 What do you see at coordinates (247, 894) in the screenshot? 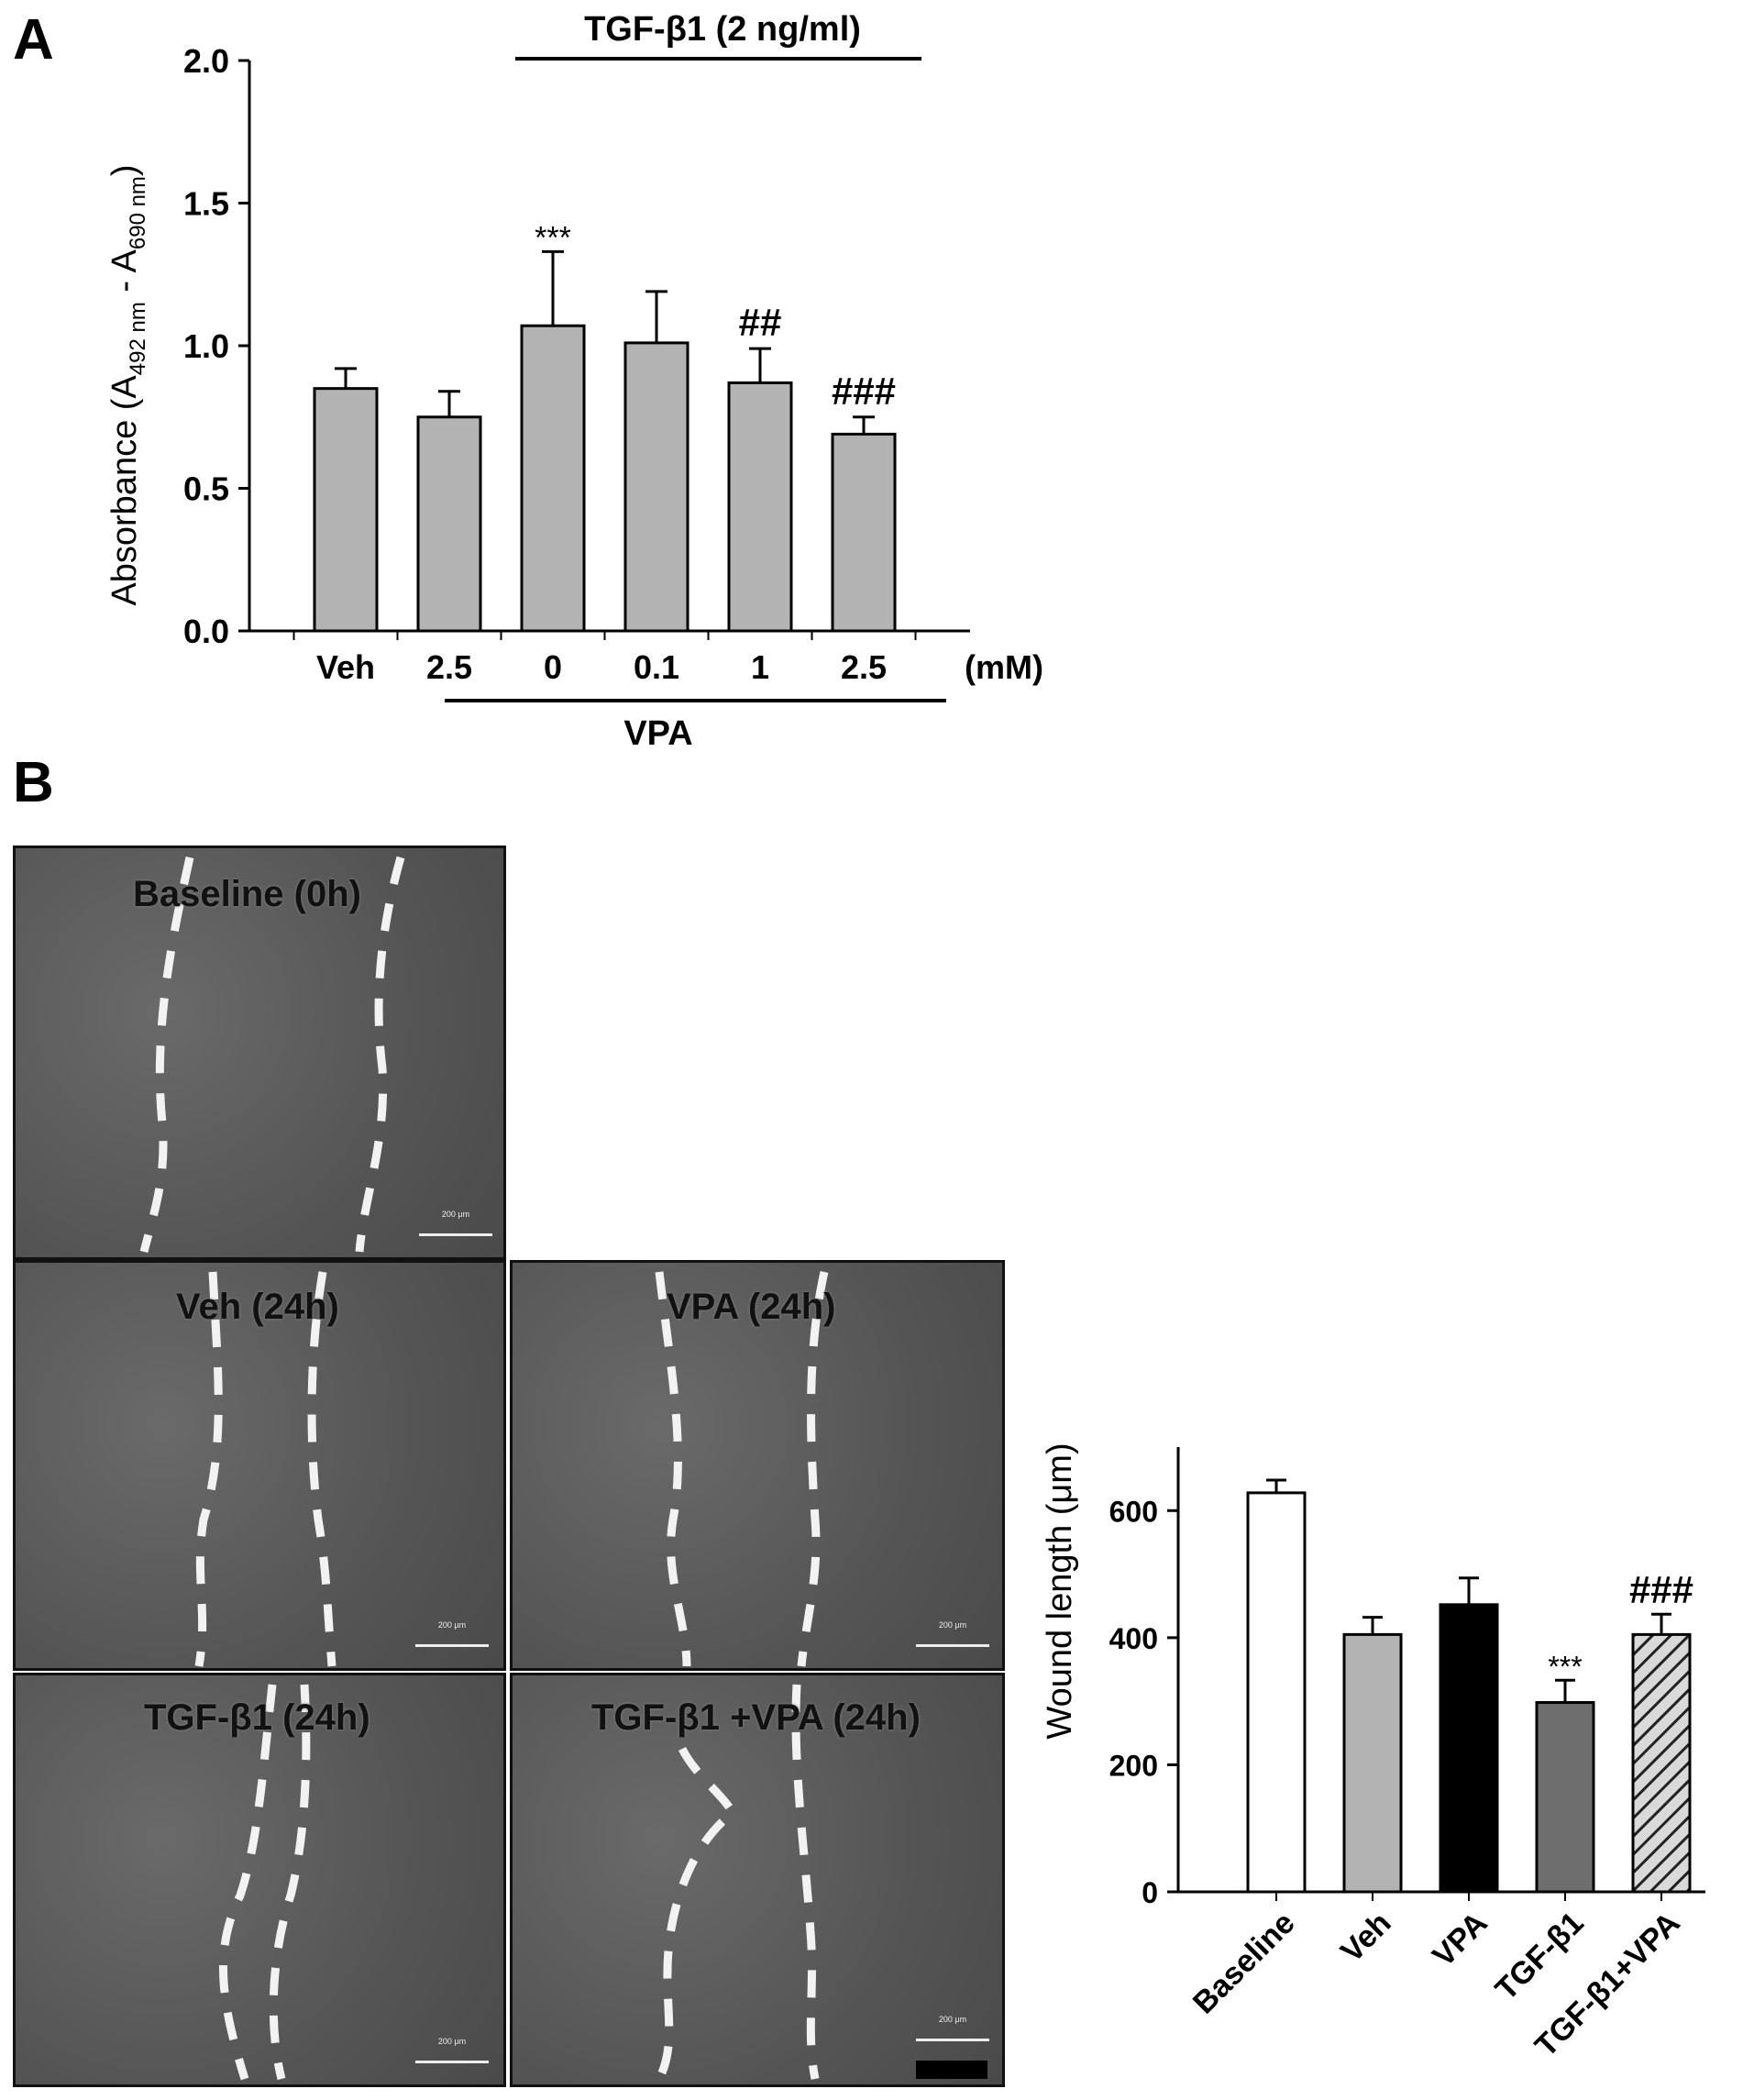
I see `micrograph-label: Baseline (0h)` at bounding box center [247, 894].